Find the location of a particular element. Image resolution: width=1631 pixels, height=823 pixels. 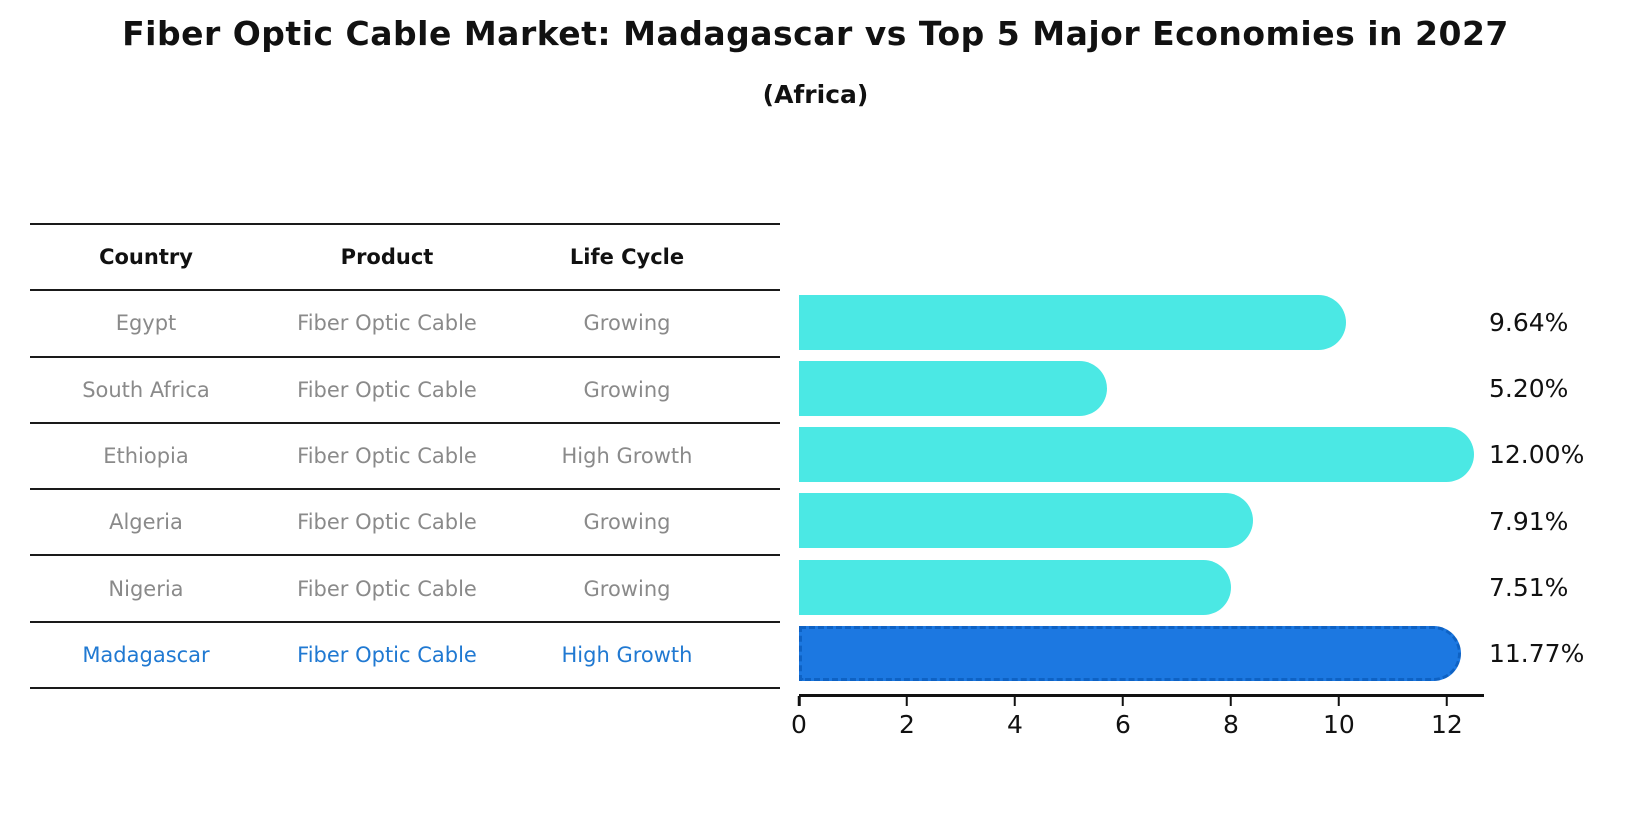

value-label-nigeria: 7.51% is located at coordinates (1529, 587).